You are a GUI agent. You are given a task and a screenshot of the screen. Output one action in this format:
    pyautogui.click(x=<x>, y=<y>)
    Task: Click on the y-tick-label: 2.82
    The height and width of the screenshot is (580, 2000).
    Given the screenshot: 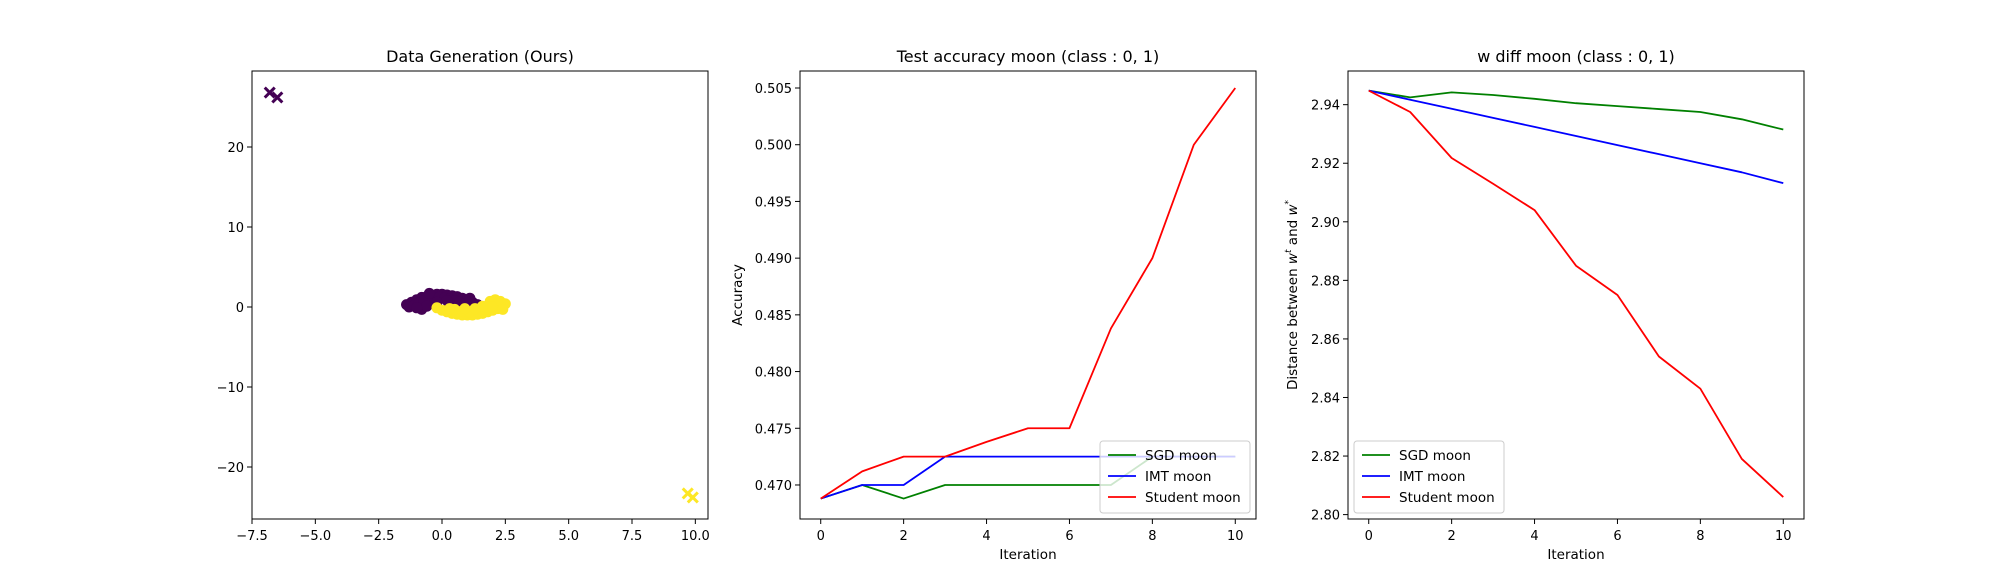 What is the action you would take?
    pyautogui.click(x=1325, y=457)
    